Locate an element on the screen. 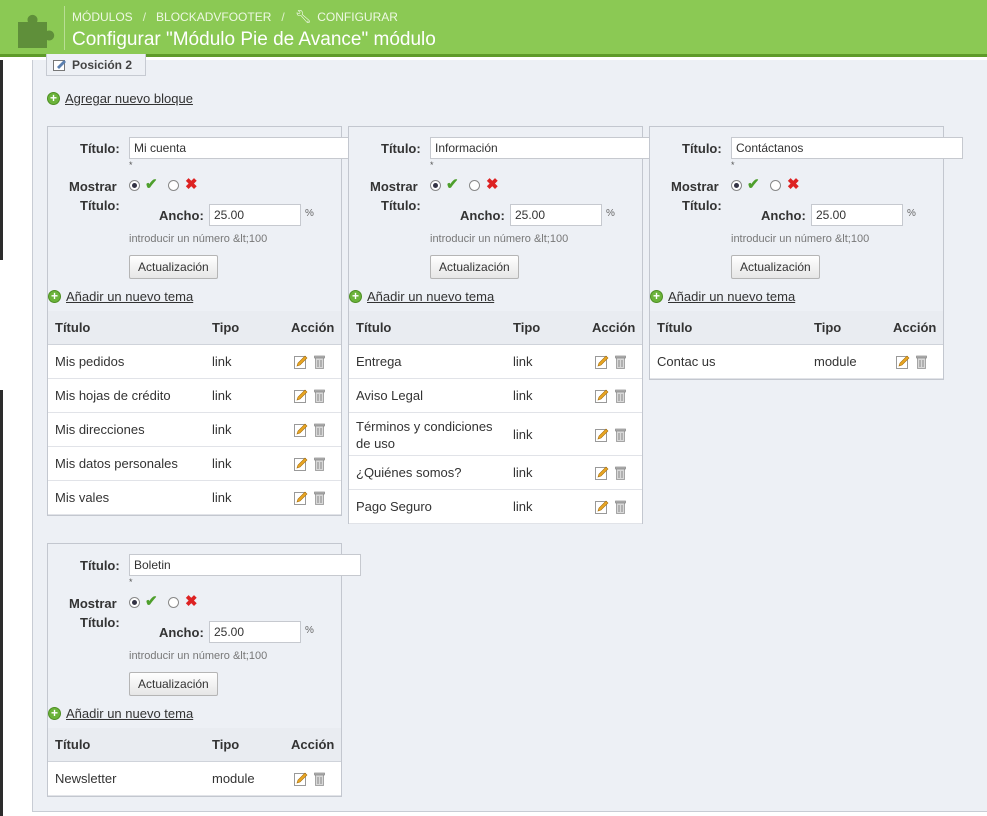 The width and height of the screenshot is (987, 816). title-label: Título: is located at coordinates (100, 565).